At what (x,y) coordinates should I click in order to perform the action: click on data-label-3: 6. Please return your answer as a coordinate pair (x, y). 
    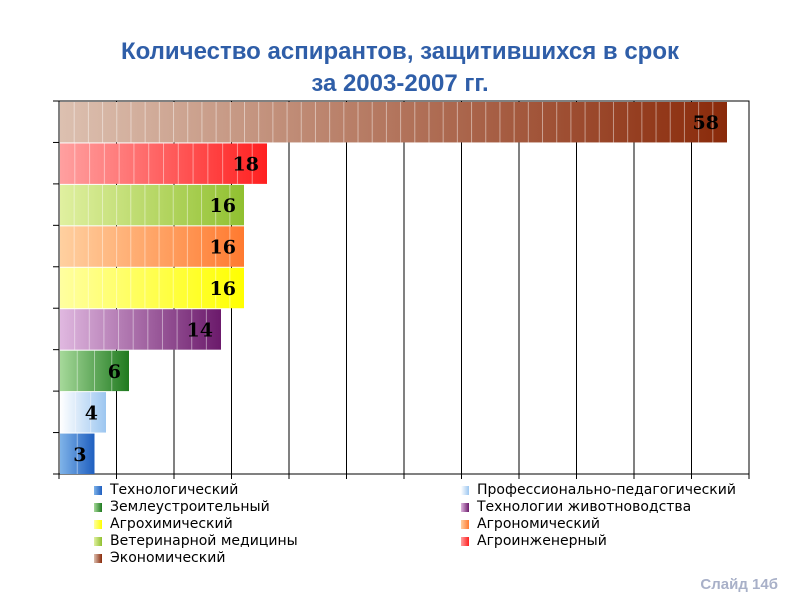
    Looking at the image, I should click on (114, 372).